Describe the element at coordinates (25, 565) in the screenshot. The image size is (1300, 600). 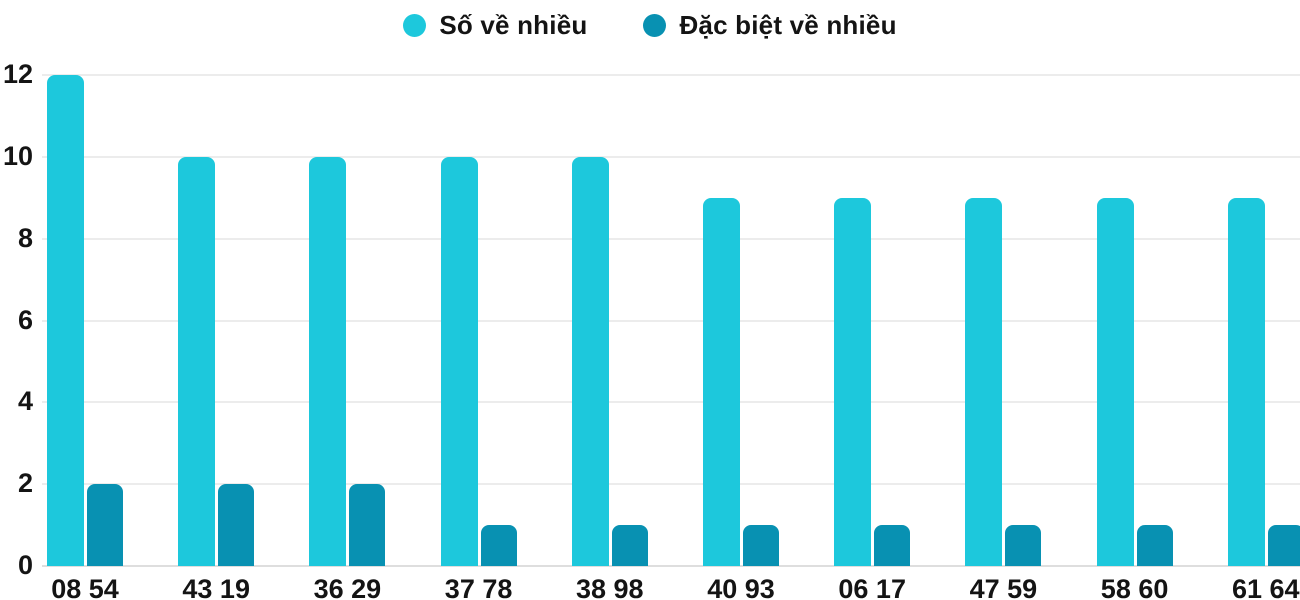
I see `y-tick-label: 0` at that location.